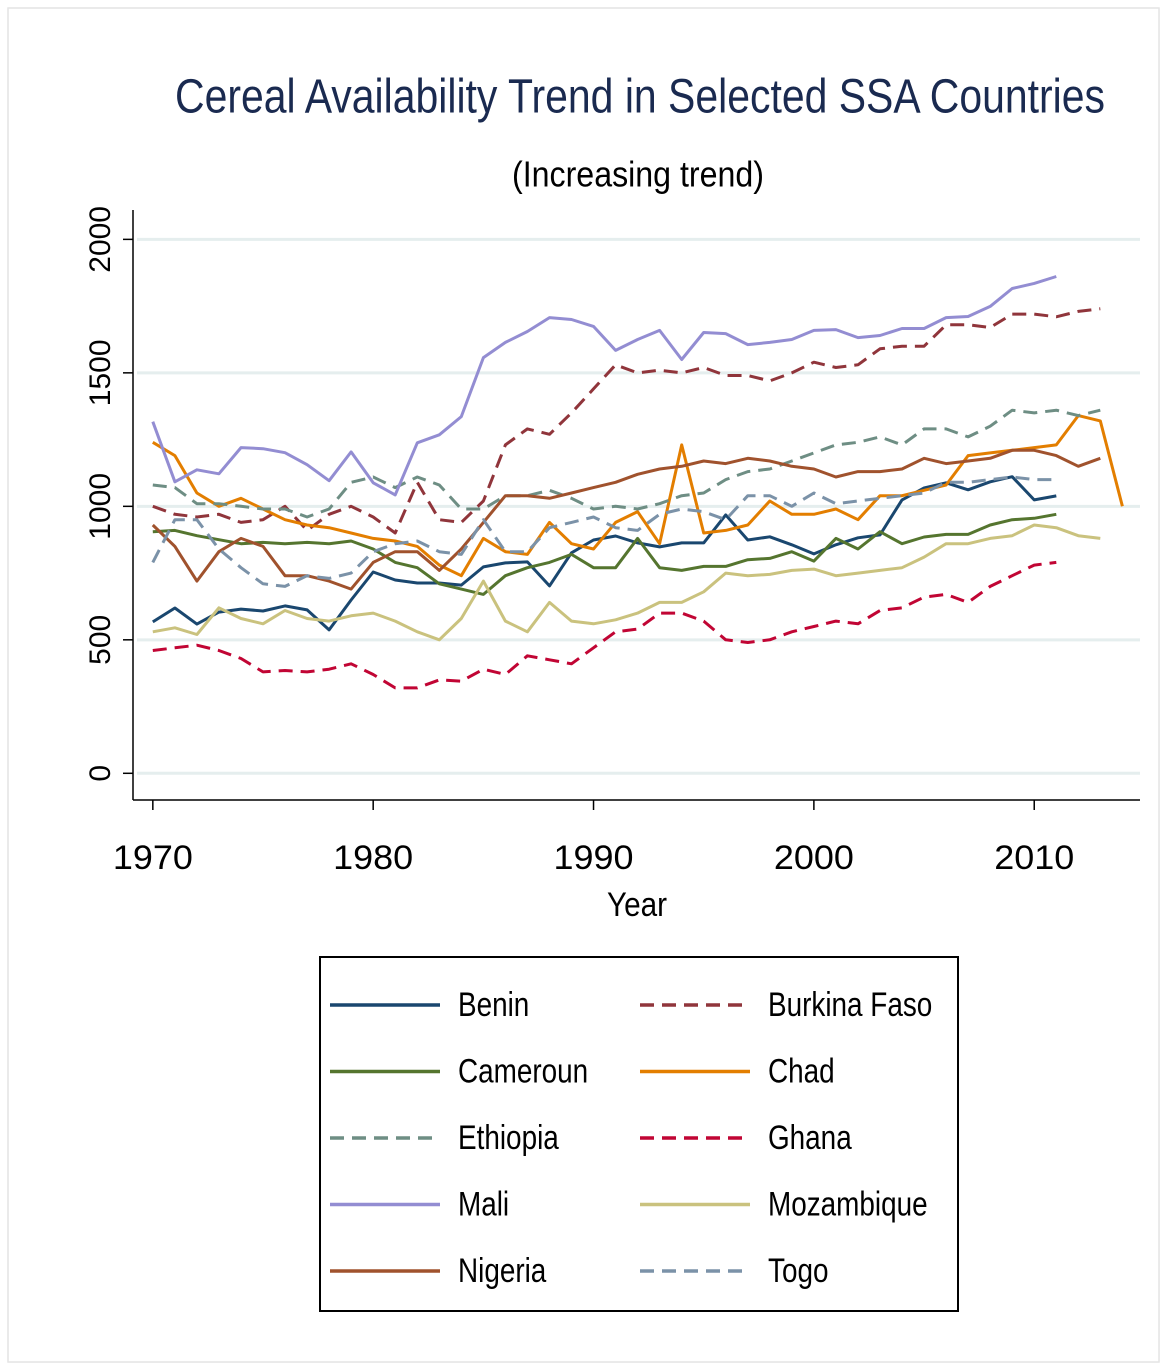 This screenshot has width=1167, height=1370. What do you see at coordinates (848, 1204) in the screenshot?
I see `legend-label: Mozambique` at bounding box center [848, 1204].